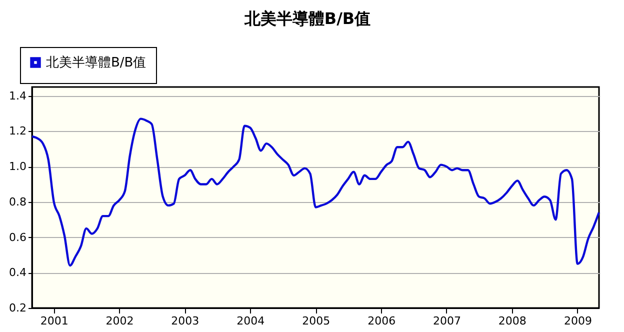 This screenshot has width=624, height=332. Describe the element at coordinates (17, 201) in the screenshot. I see `y-tick-label: 0.8` at that location.